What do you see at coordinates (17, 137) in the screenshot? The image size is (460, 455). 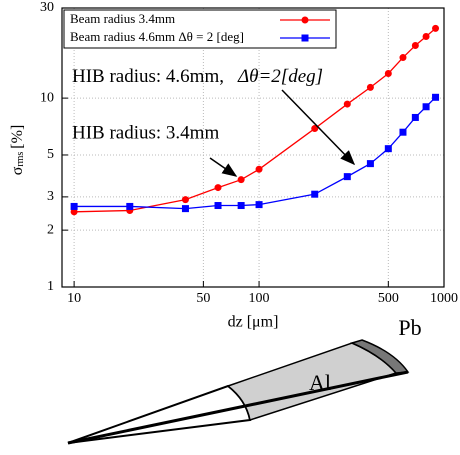 I see `y-label-unit: [%]` at bounding box center [17, 137].